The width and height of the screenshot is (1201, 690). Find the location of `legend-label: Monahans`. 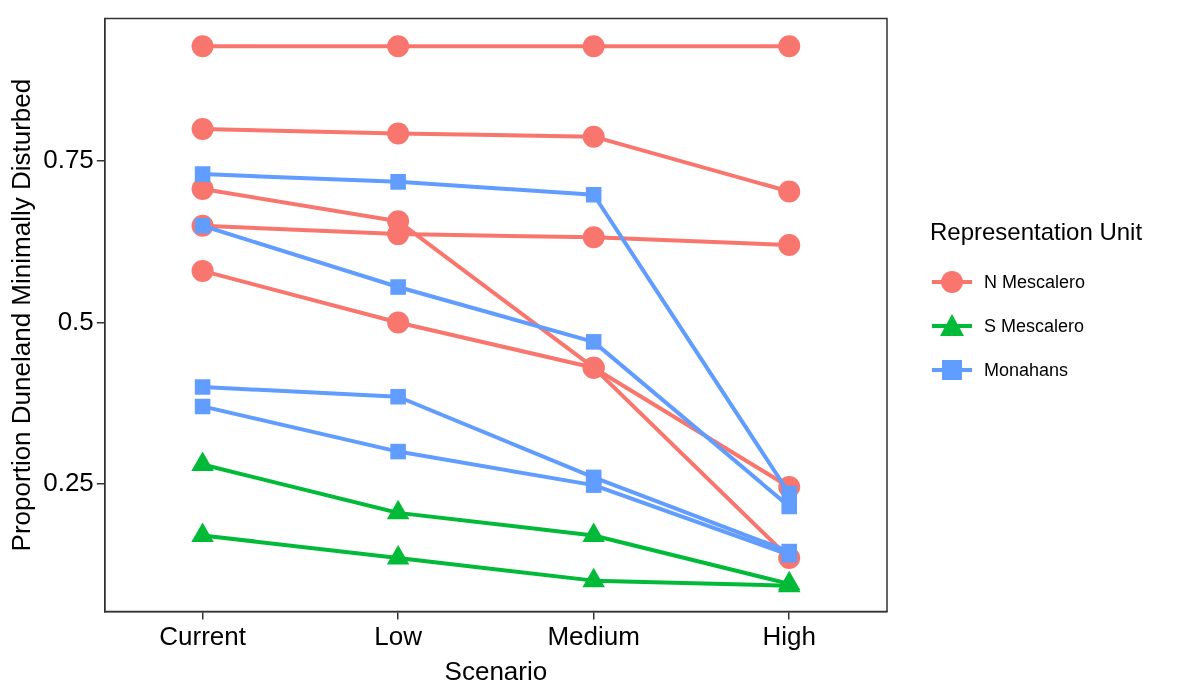

legend-label: Monahans is located at coordinates (1026, 370).